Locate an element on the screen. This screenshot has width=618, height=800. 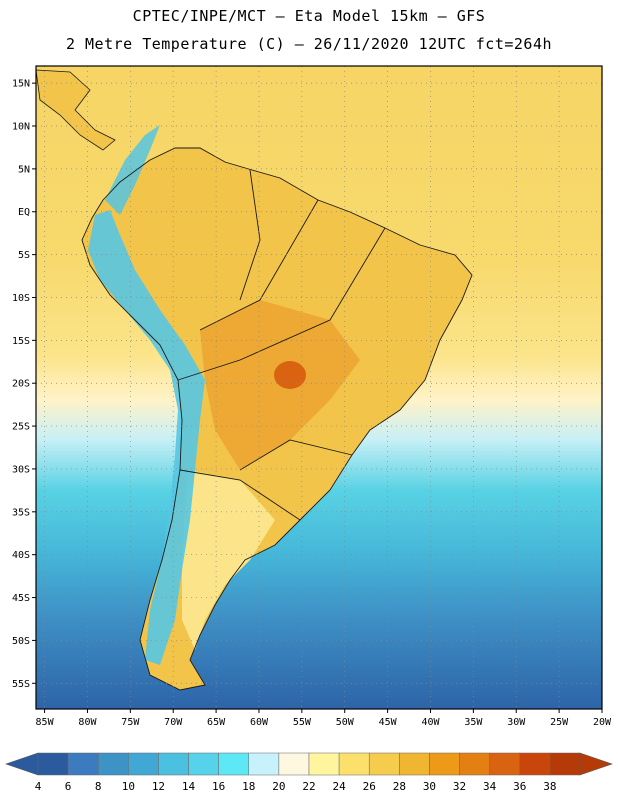
longitude-label: 40W is located at coordinates (430, 722).